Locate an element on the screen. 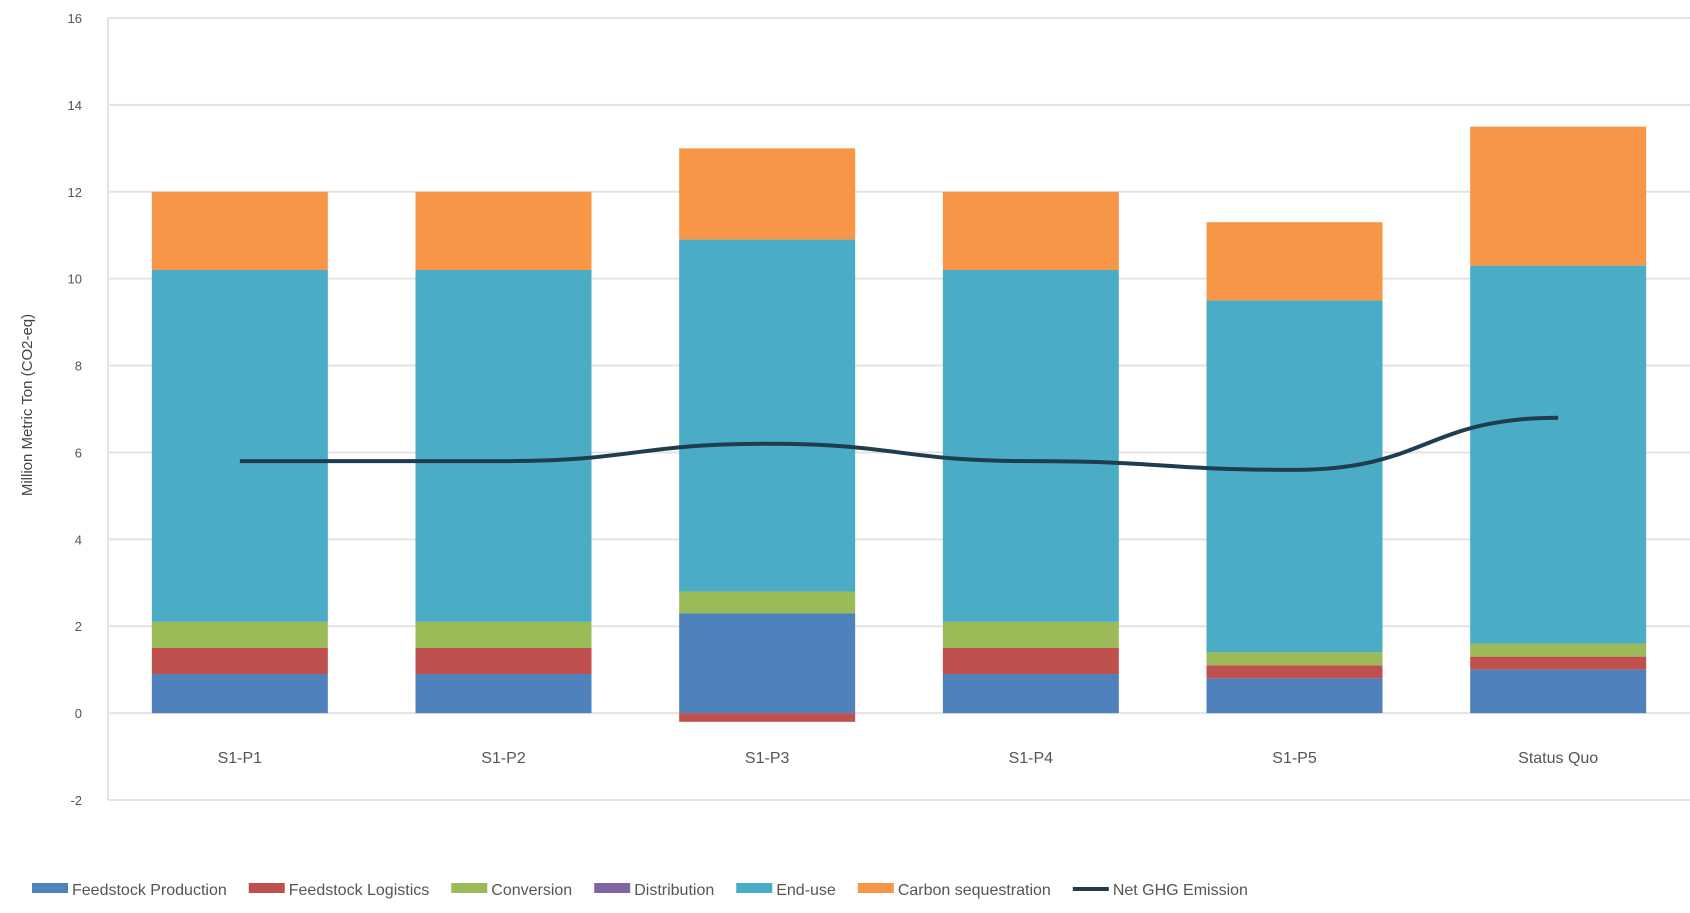 Image resolution: width=1690 pixels, height=913 pixels. category-label: S1-P5 is located at coordinates (1294, 758).